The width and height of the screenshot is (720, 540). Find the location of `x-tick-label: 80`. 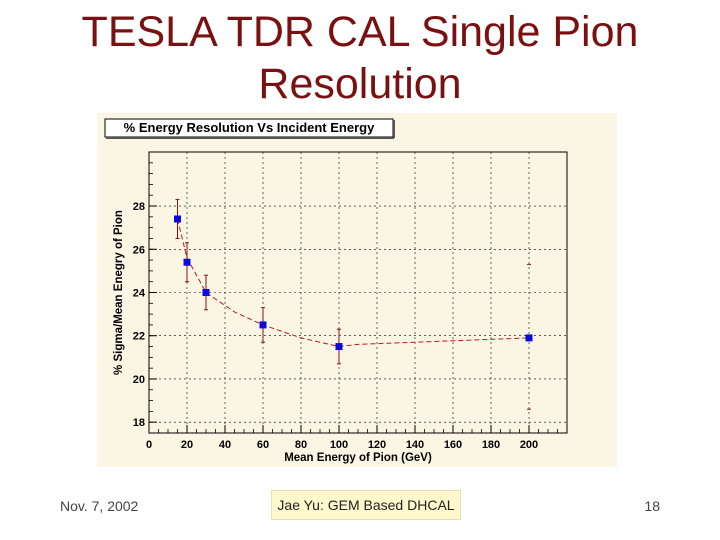

x-tick-label: 80 is located at coordinates (301, 445).